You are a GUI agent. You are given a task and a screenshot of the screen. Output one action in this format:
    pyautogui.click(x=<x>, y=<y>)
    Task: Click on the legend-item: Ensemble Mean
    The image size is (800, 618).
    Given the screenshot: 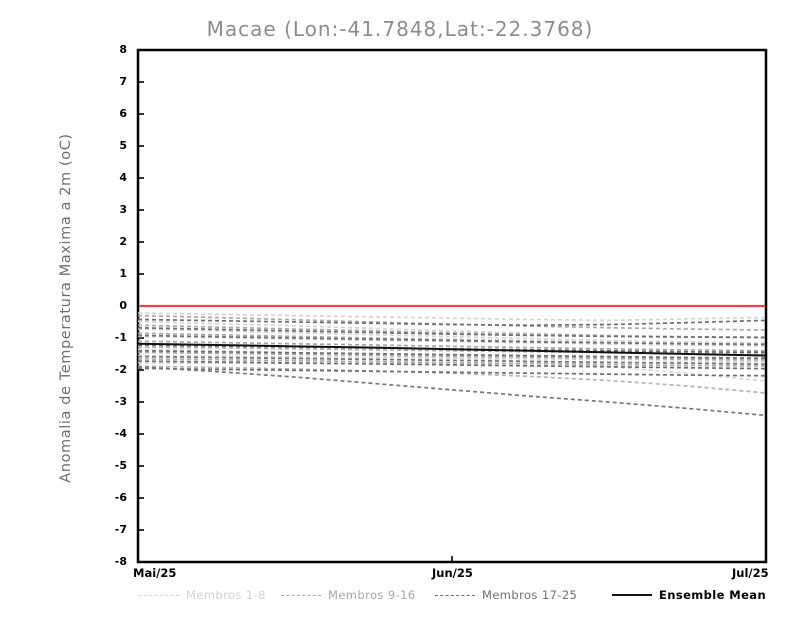 What is the action you would take?
    pyautogui.click(x=689, y=595)
    